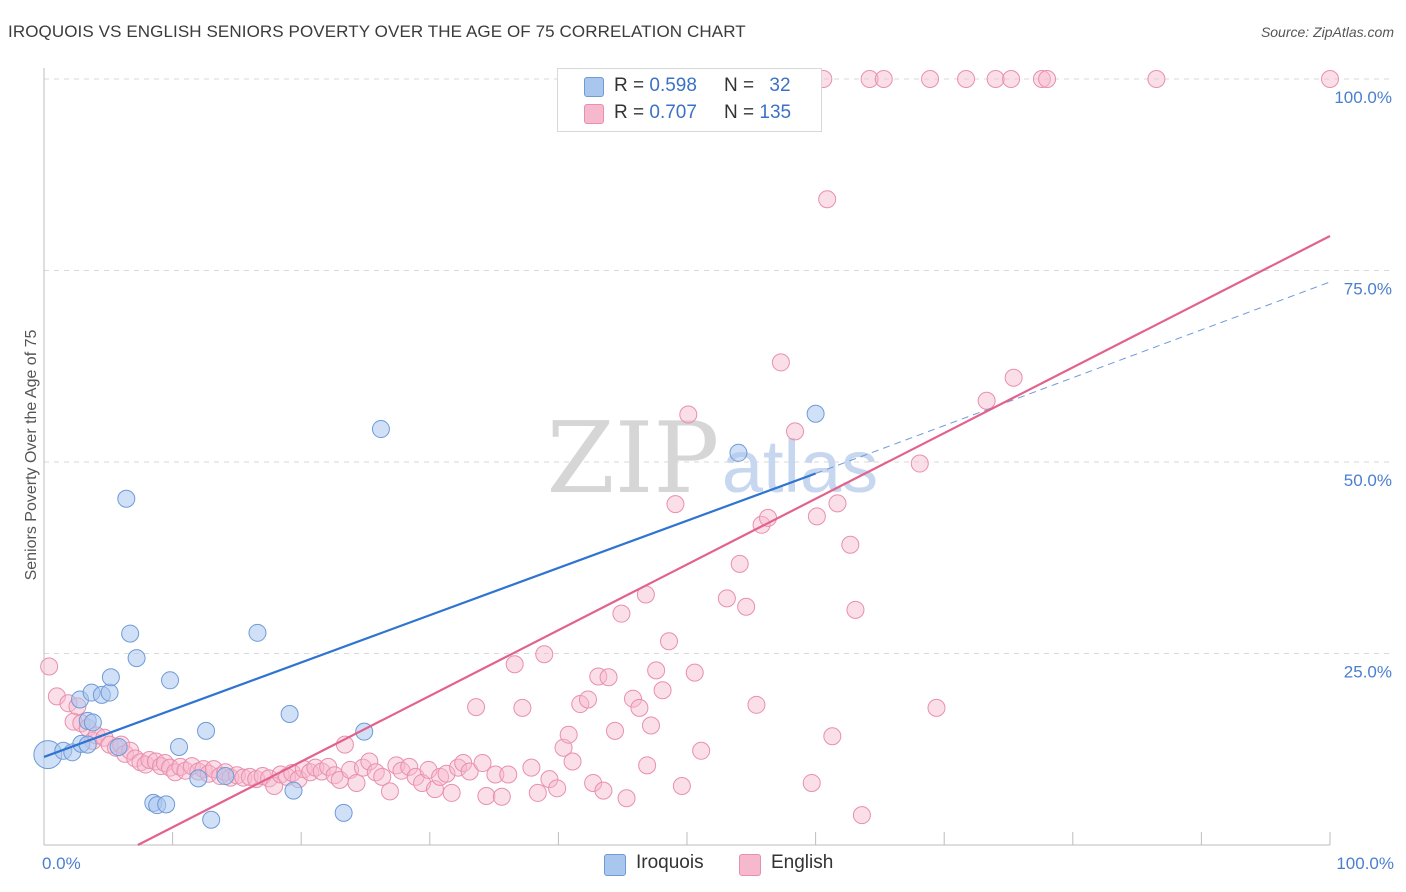 This screenshot has height=892, width=1406. Describe the element at coordinates (1368, 672) in the screenshot. I see `y-tick-label: 25.0%` at that location.